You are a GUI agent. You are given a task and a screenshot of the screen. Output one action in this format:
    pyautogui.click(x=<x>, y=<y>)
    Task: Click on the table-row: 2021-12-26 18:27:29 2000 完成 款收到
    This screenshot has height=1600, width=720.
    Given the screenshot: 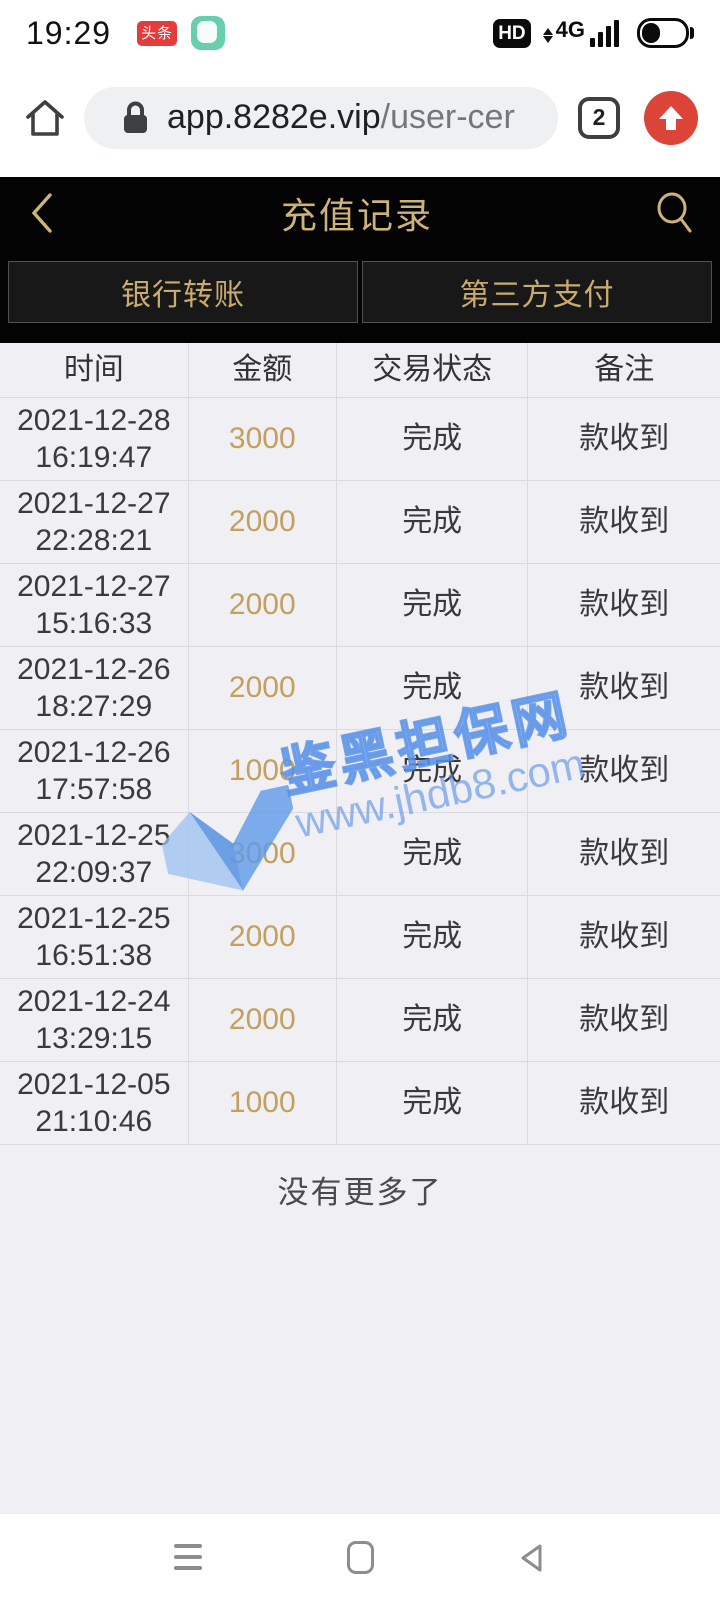 What is the action you would take?
    pyautogui.click(x=360, y=688)
    